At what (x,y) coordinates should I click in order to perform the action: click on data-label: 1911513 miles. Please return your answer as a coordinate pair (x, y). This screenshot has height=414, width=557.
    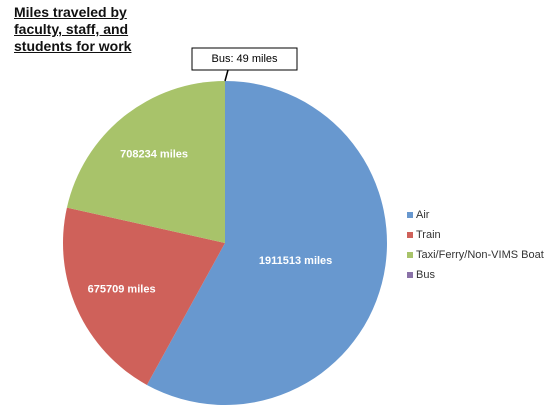
    Looking at the image, I should click on (295, 261).